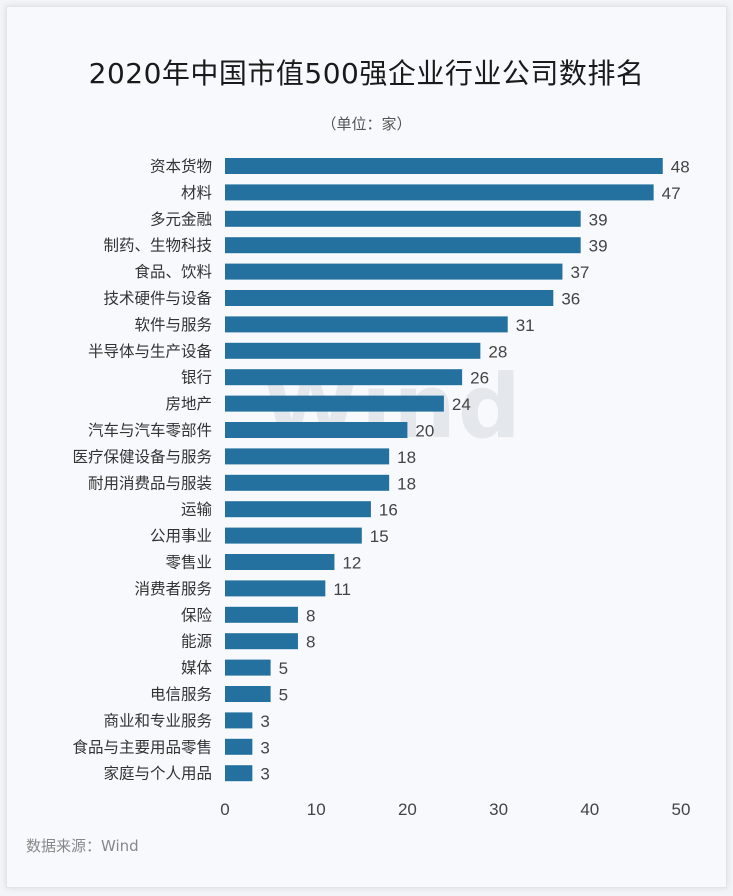 The height and width of the screenshot is (896, 733). What do you see at coordinates (424, 431) in the screenshot?
I see `value-label: 20` at bounding box center [424, 431].